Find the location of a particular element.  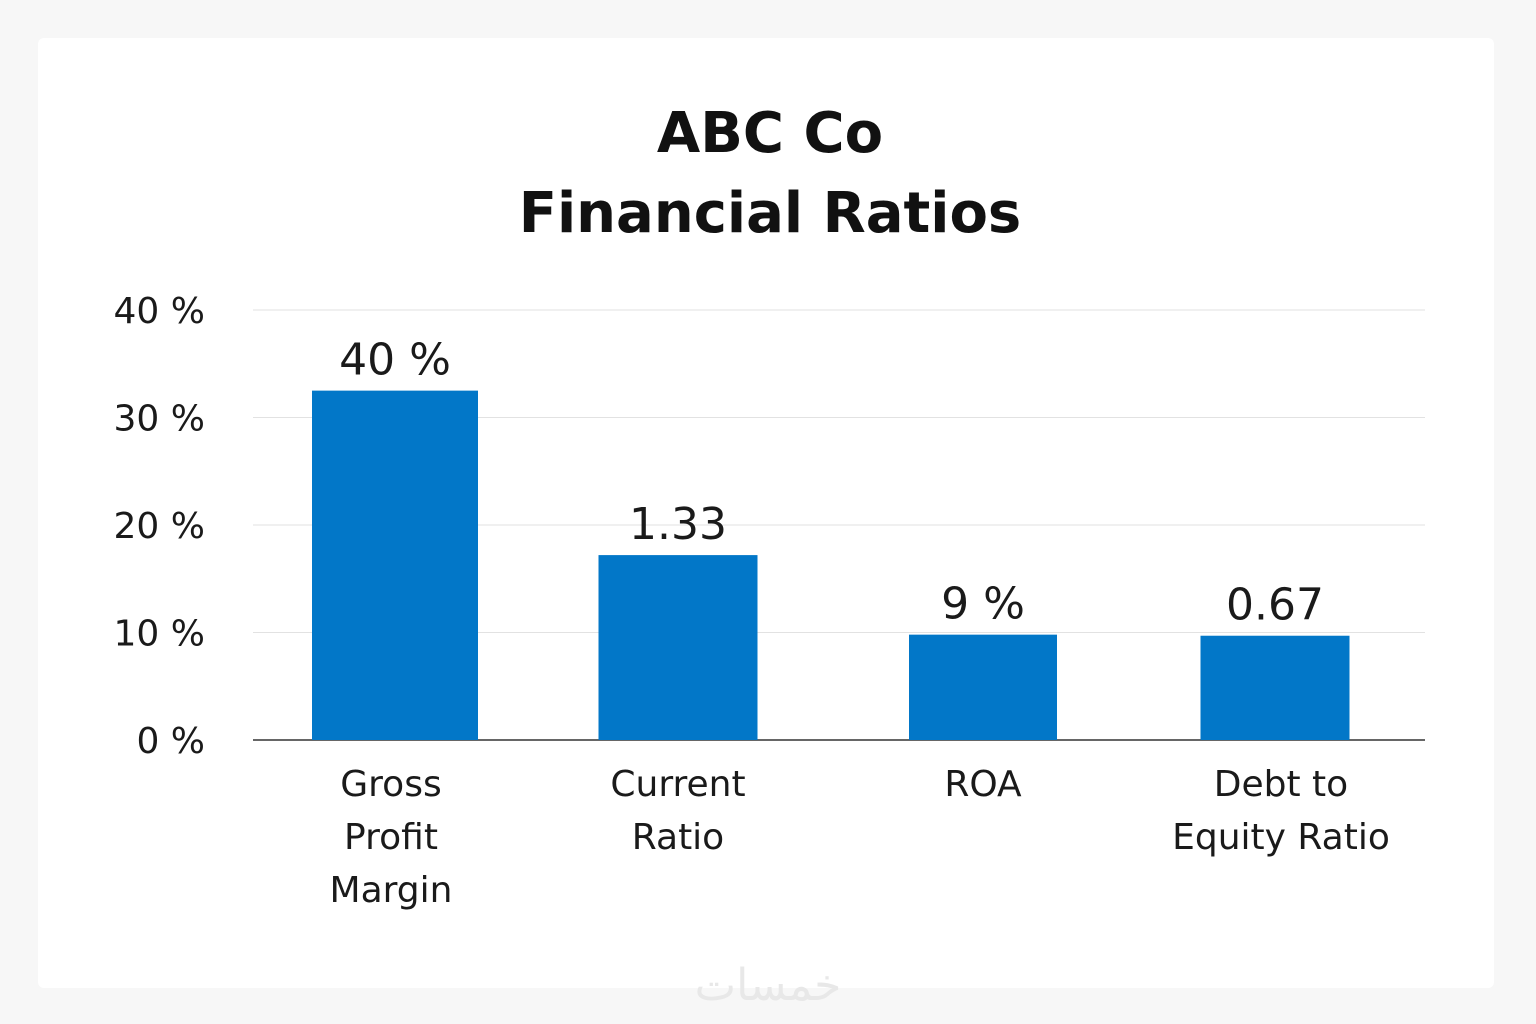

x-category-label: Current is located at coordinates (677, 784).